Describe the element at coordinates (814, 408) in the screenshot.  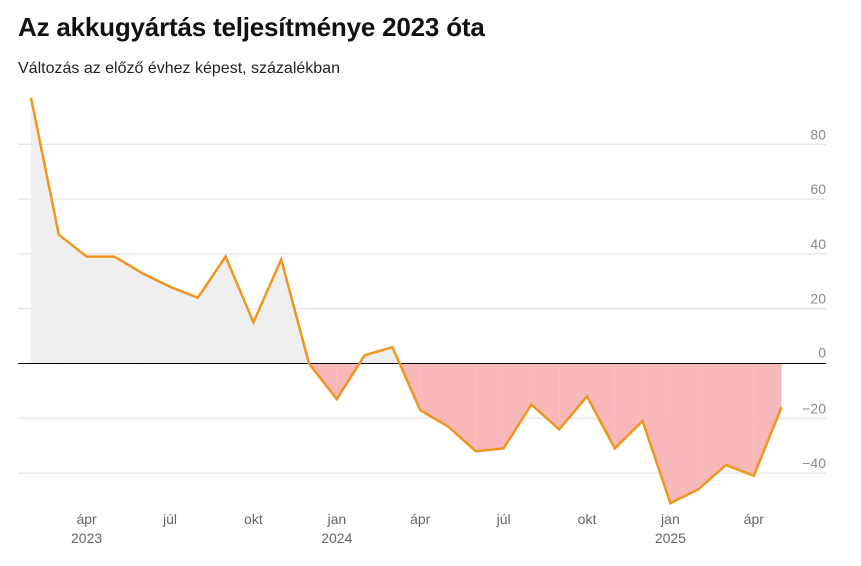
I see `y-tick-label: −20` at that location.